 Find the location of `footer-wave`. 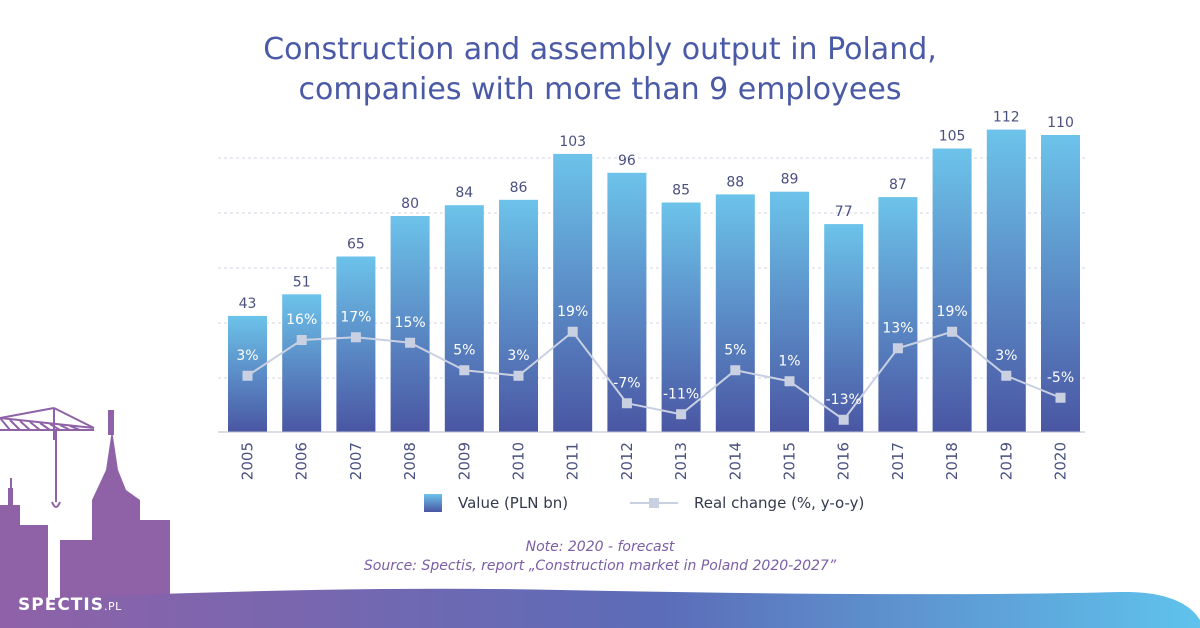

footer-wave is located at coordinates (600, 608).